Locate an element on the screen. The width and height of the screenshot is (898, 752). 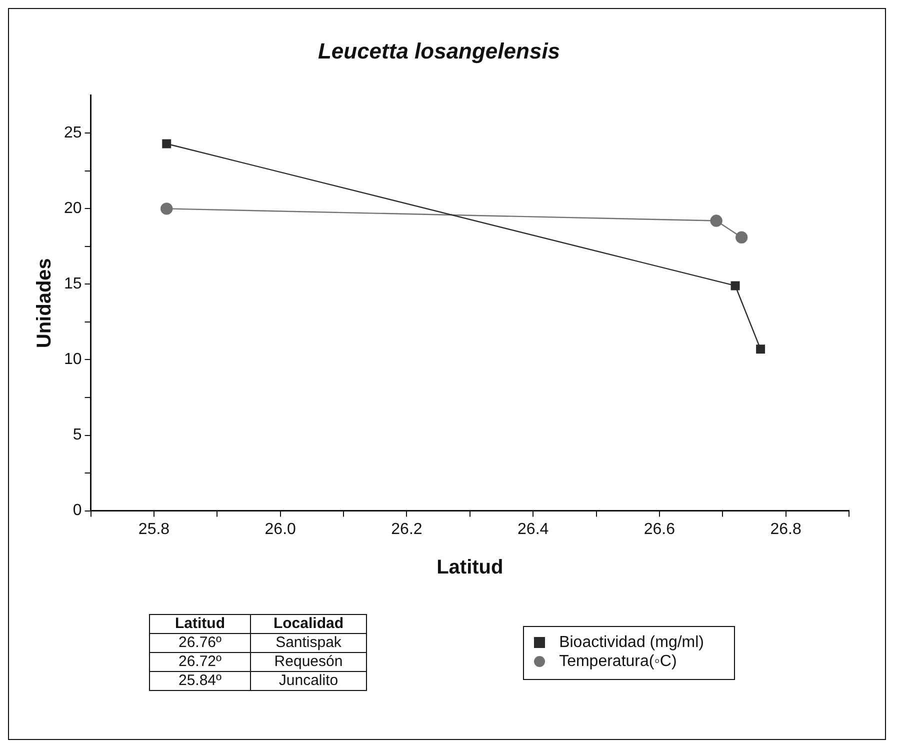
text: 26.72º is located at coordinates (200, 662).